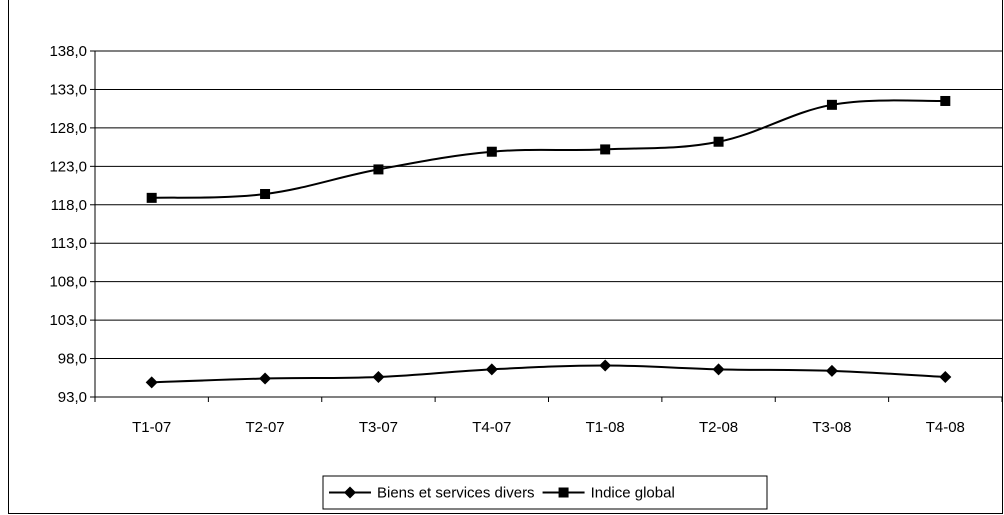 The image size is (1004, 515). I want to click on y-tick-label: 138,0, so click(68, 51).